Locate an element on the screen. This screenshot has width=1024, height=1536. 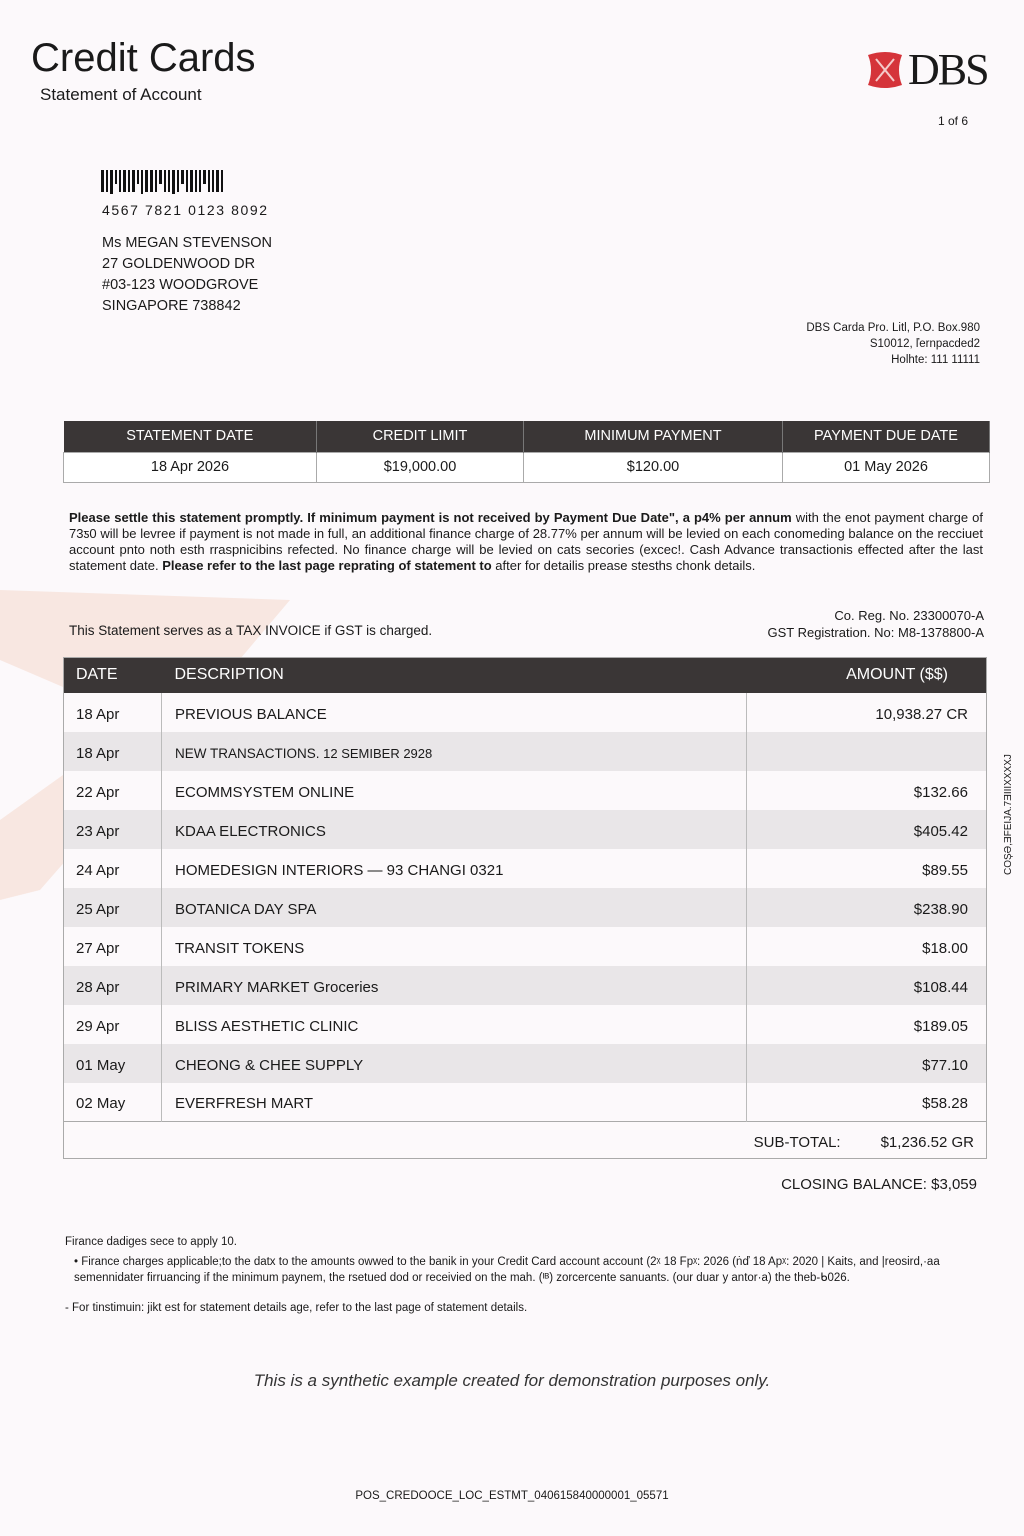
transaction-row: 18 Apr NEW TRANSACTIONS. 12 SEMIBER 2928 is located at coordinates (525, 751).